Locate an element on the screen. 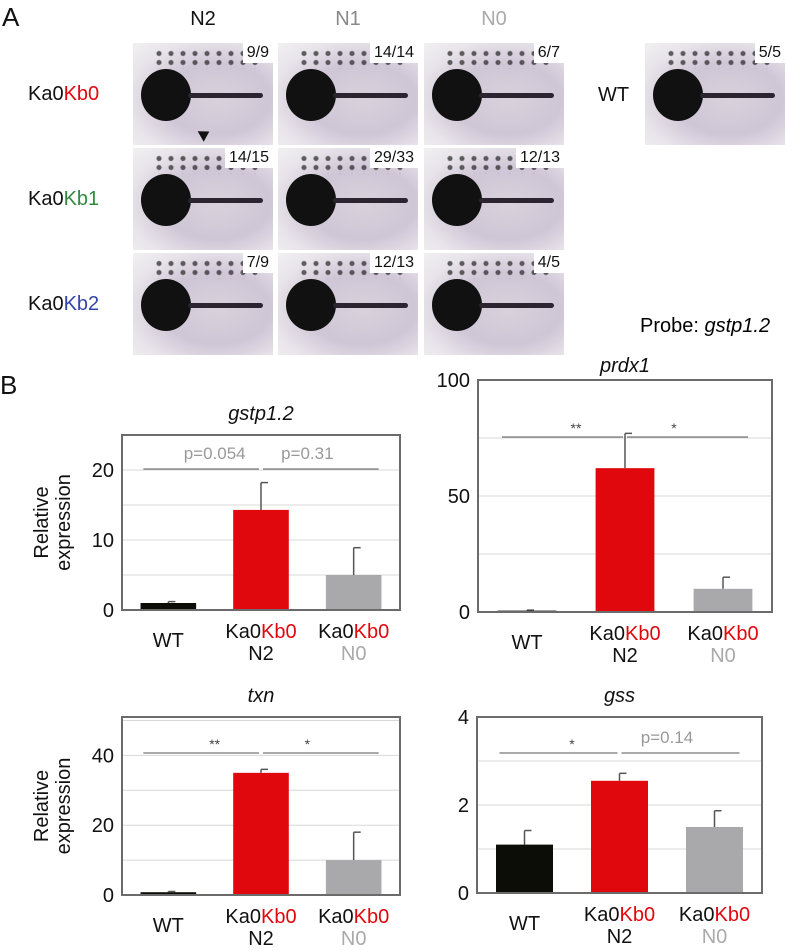  wt-row-label: WT is located at coordinates (614, 95).